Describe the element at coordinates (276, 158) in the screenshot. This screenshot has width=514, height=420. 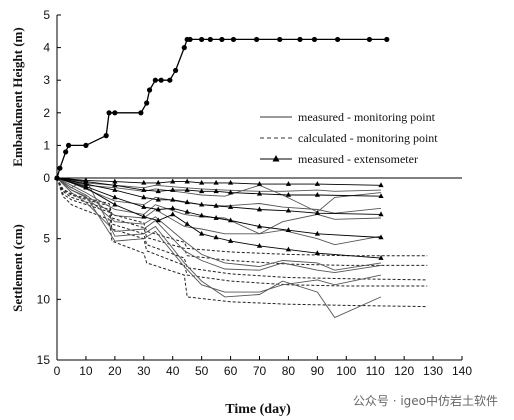
I see `legend-triangle-marker` at that location.